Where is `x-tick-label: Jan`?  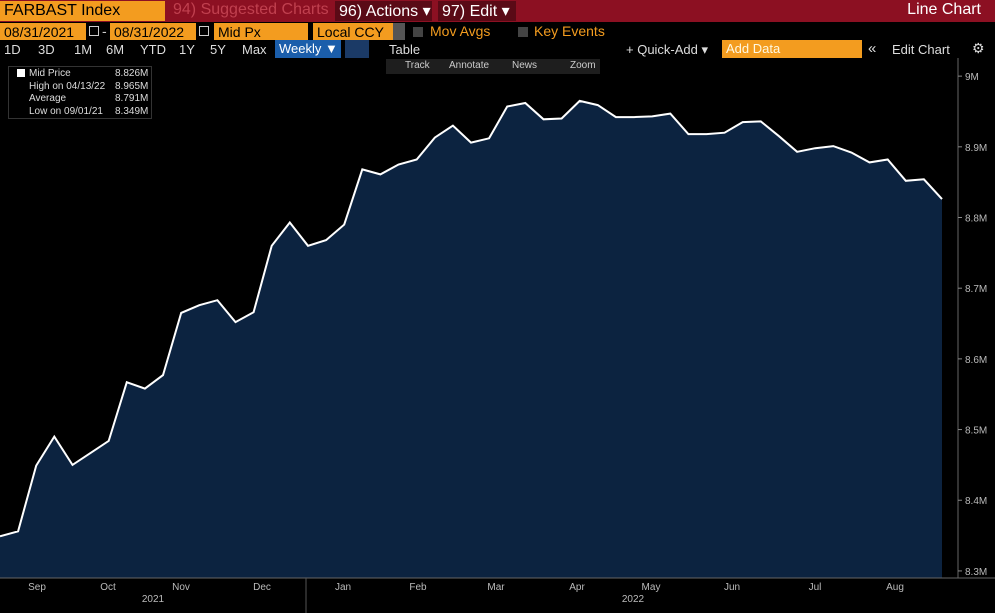 x-tick-label: Jan is located at coordinates (343, 587).